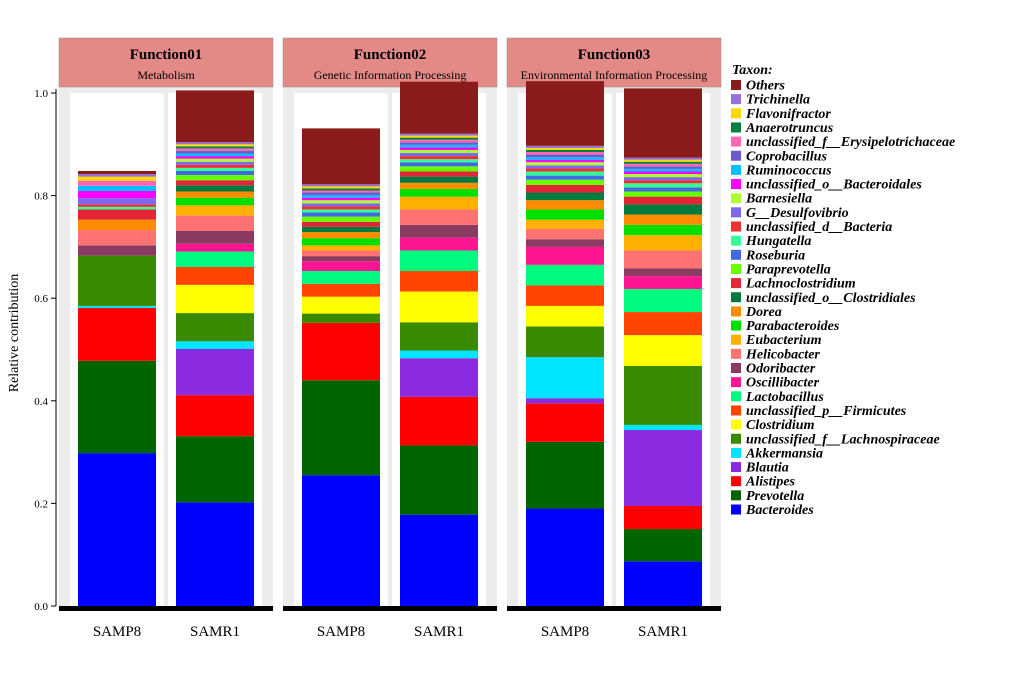 The image size is (1020, 674). Describe the element at coordinates (767, 468) in the screenshot. I see `legend-label: Blautia` at that location.